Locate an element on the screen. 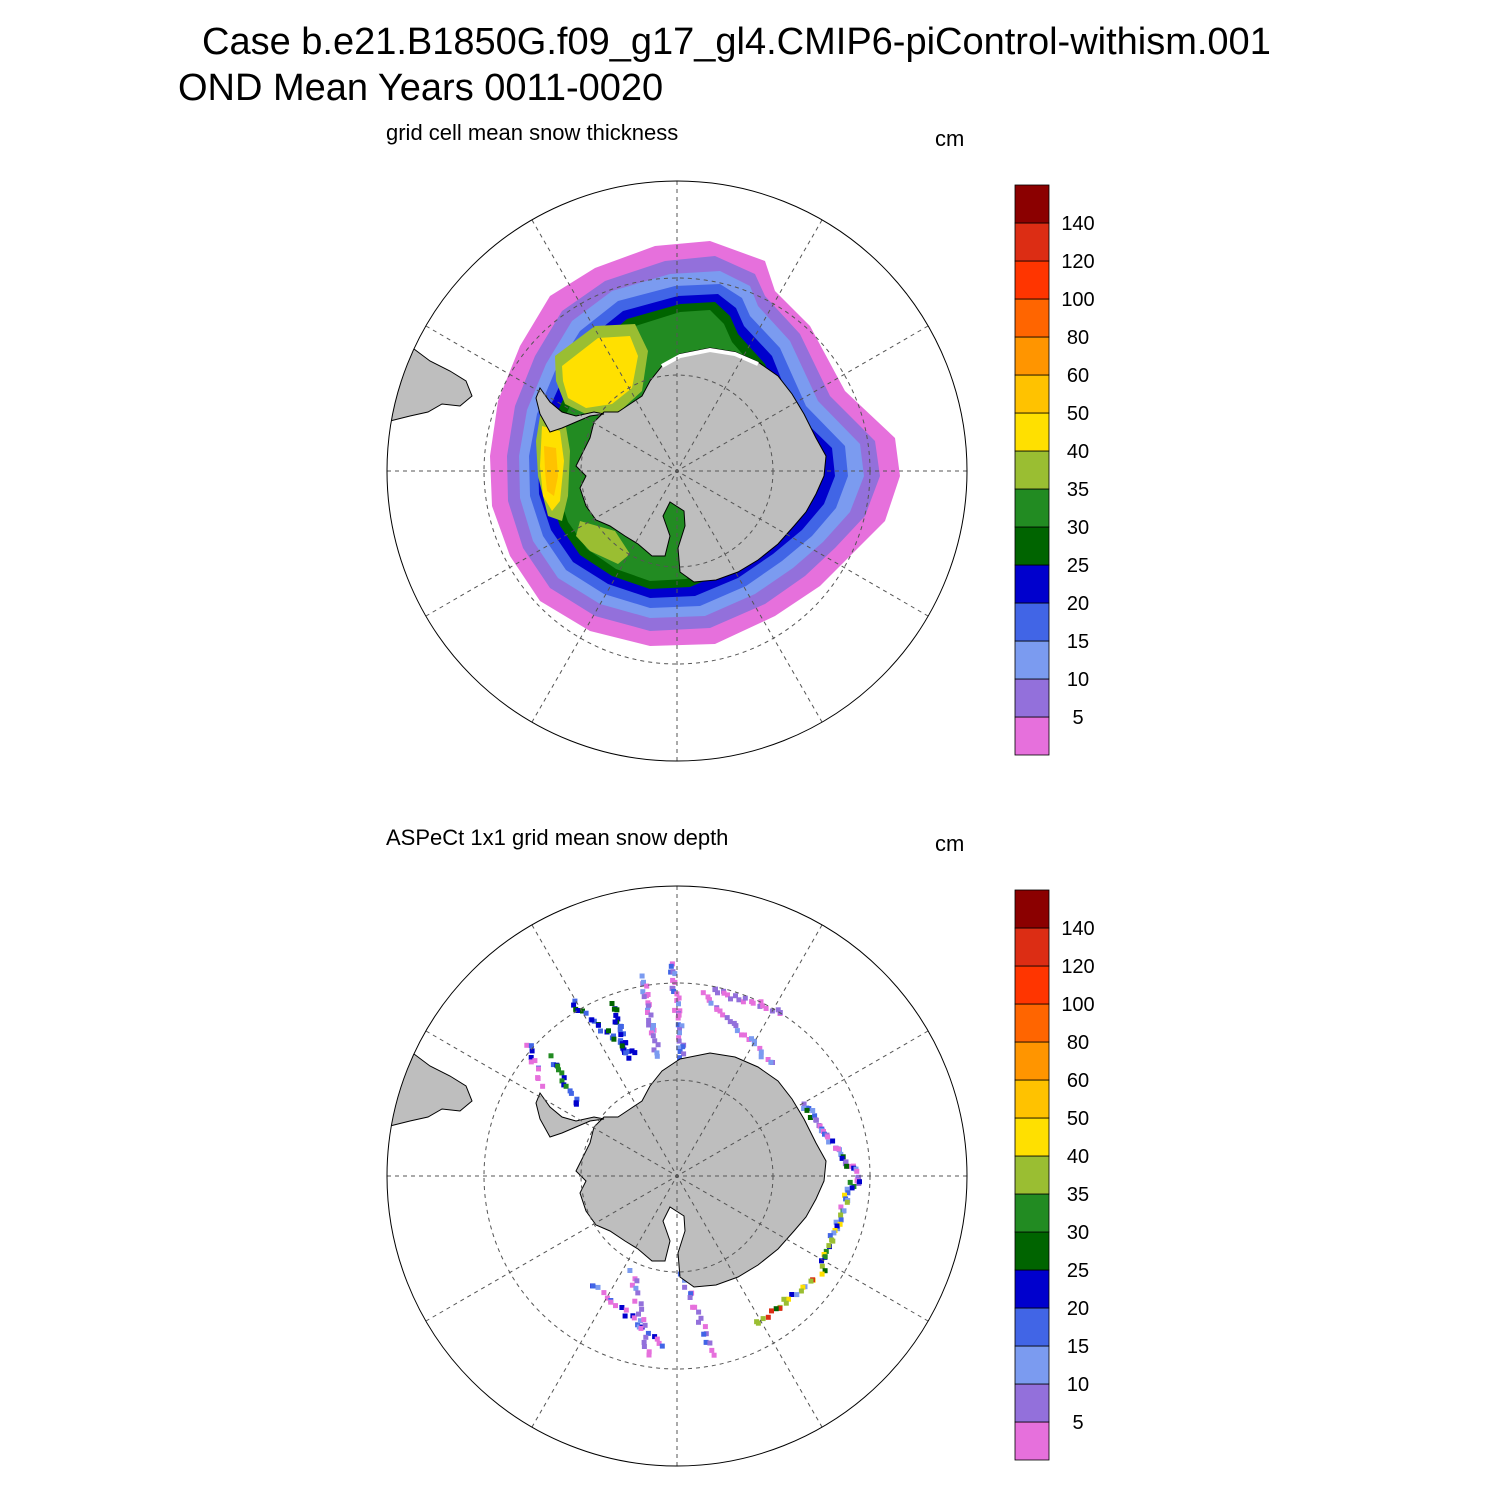  colorbar-2-label-7: 40 is located at coordinates (1078, 1157).